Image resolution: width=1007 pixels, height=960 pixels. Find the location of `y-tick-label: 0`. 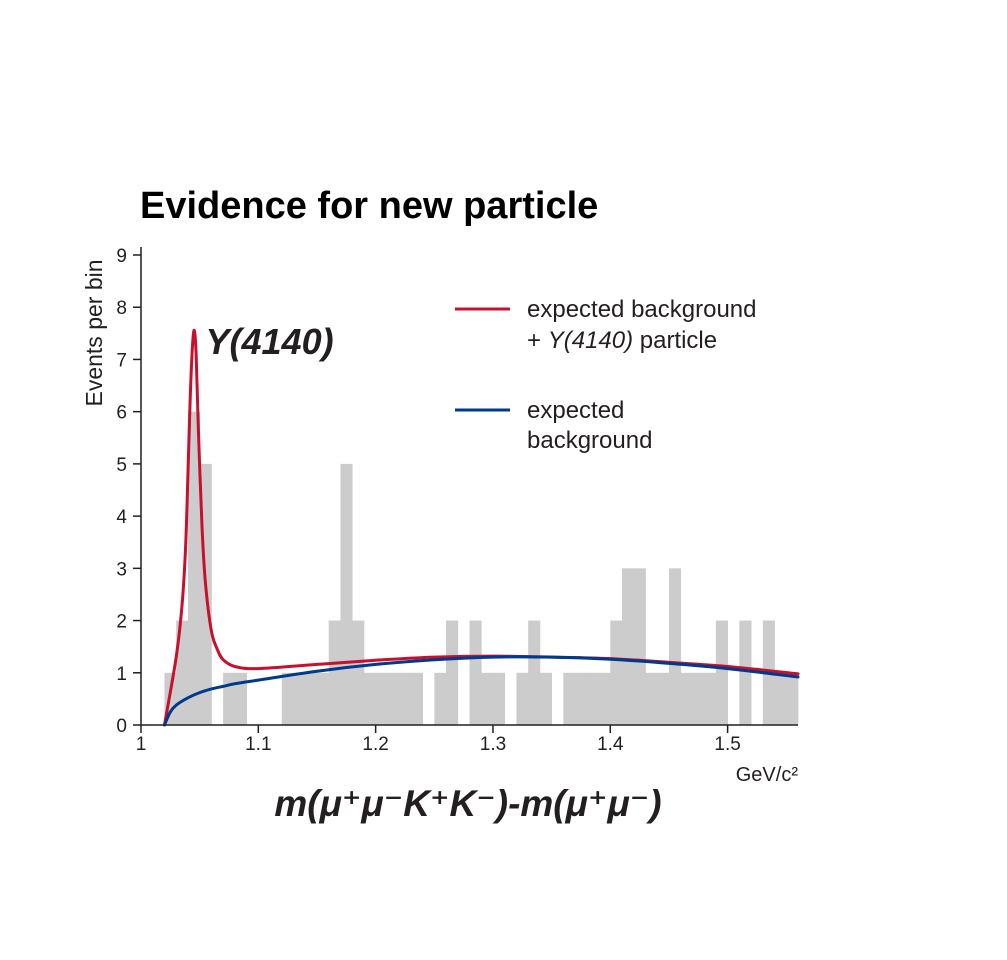

y-tick-label: 0 is located at coordinates (121, 726).